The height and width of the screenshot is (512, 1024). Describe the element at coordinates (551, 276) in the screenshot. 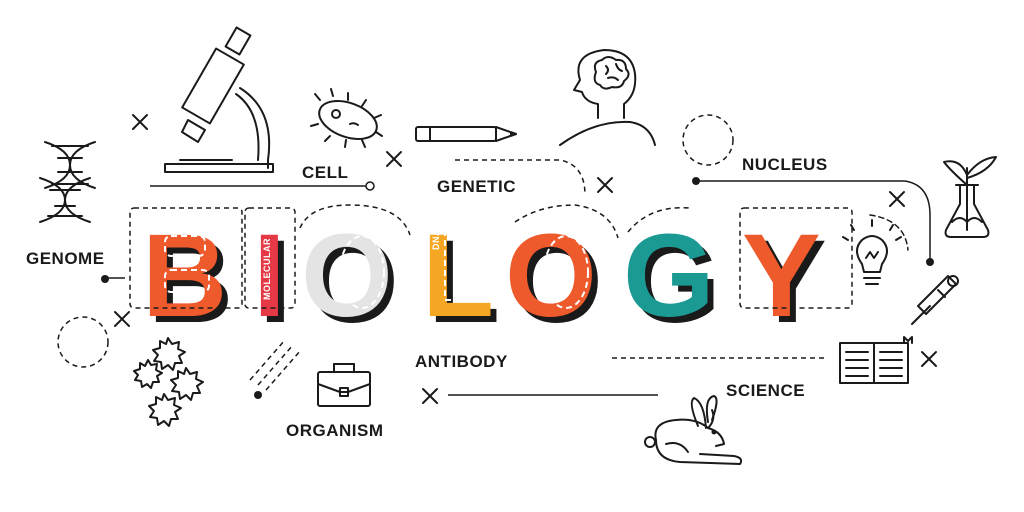

I see `letter-o-second: O` at that location.